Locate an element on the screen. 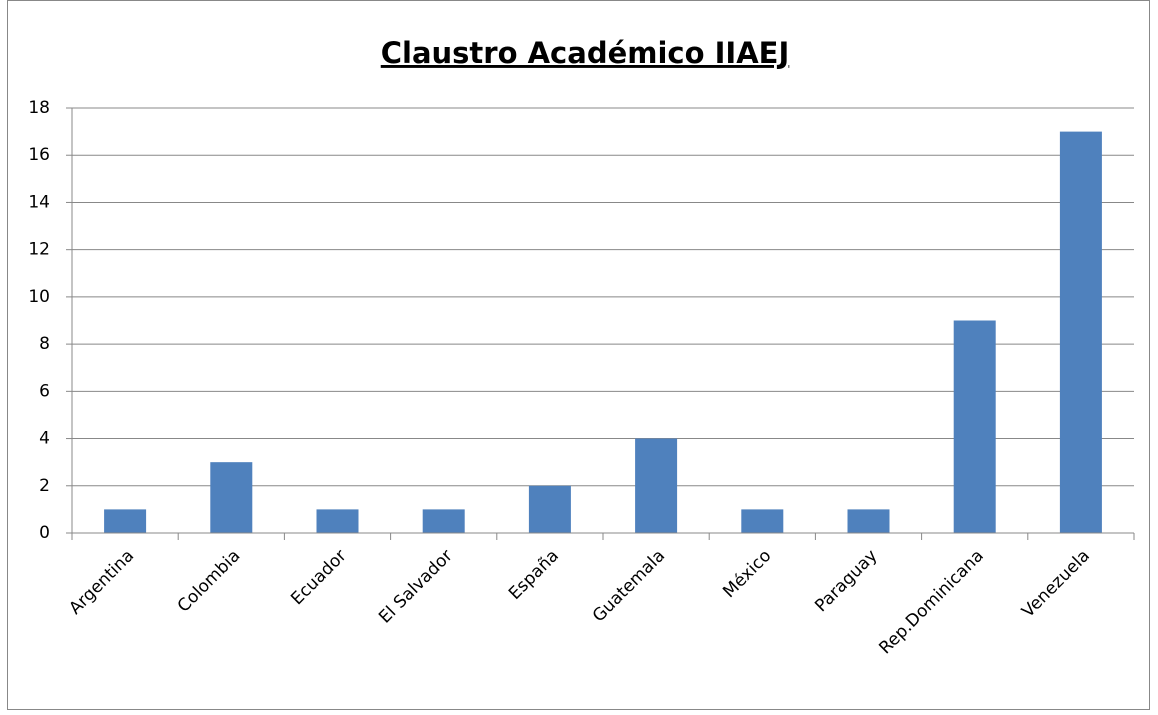  y-tick-label: 2 is located at coordinates (44, 486).